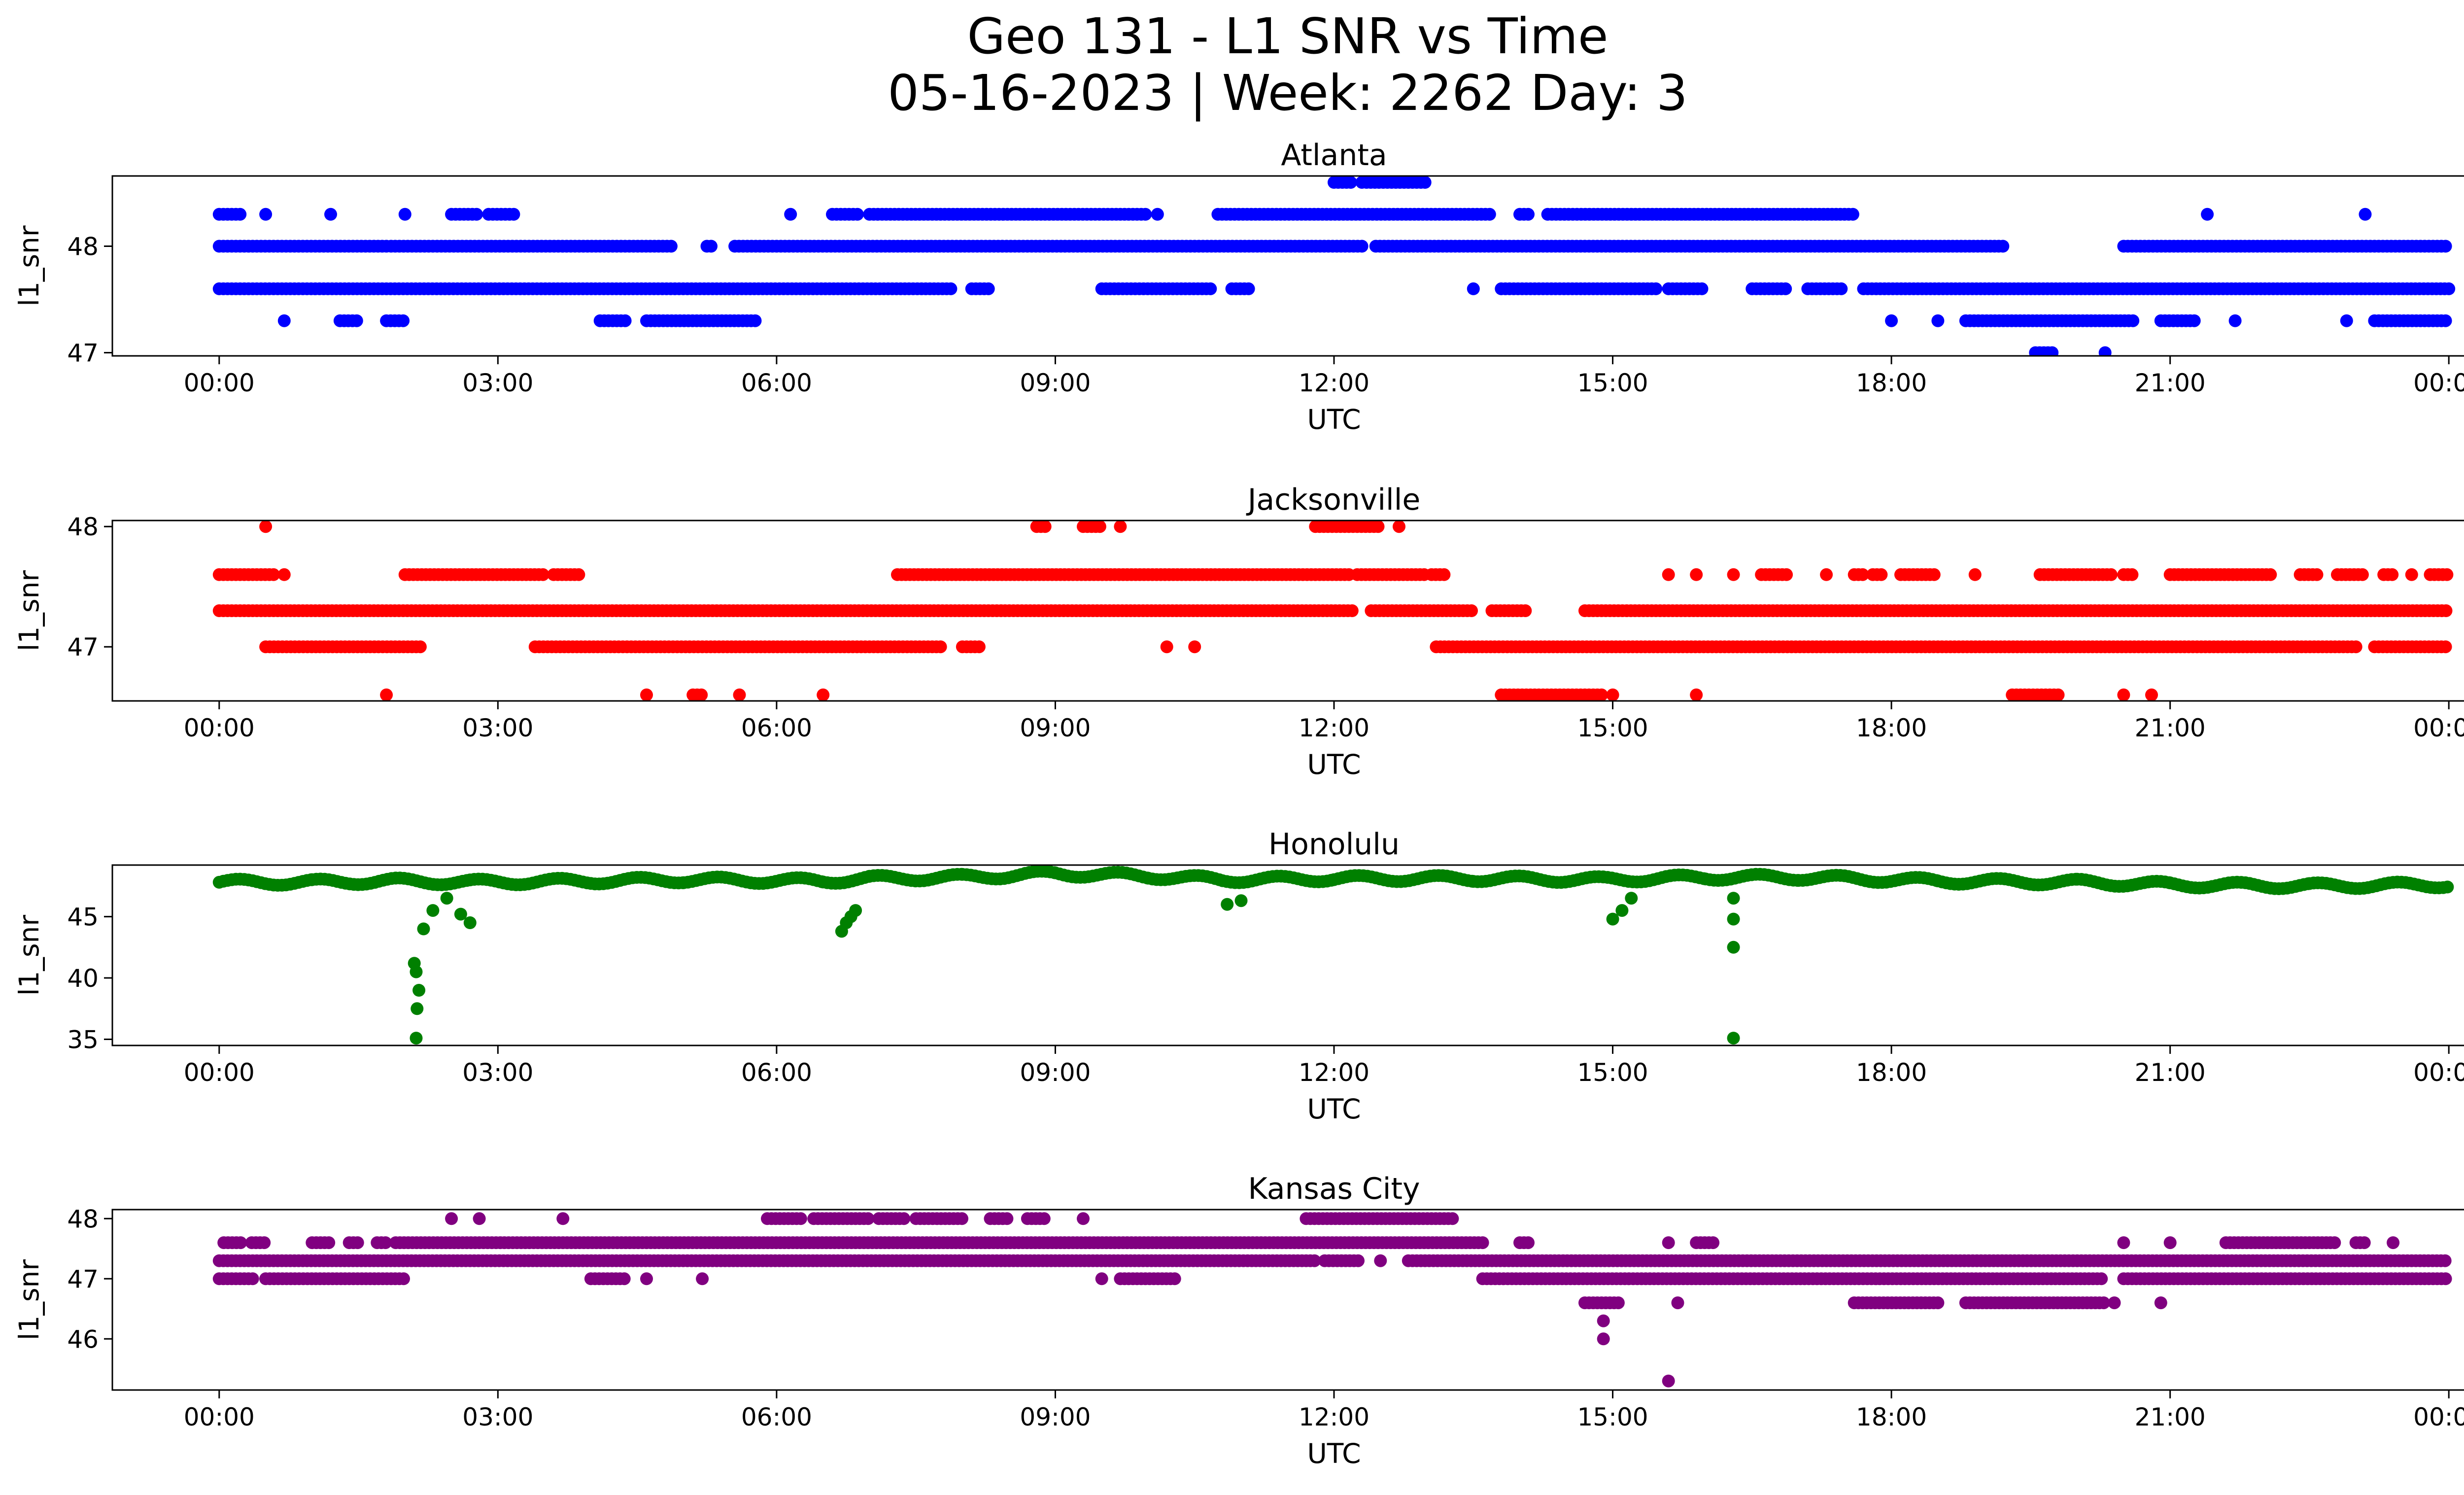 The height and width of the screenshot is (1495, 2464). I want to click on subplot-title: Jacksonville, so click(1333, 500).